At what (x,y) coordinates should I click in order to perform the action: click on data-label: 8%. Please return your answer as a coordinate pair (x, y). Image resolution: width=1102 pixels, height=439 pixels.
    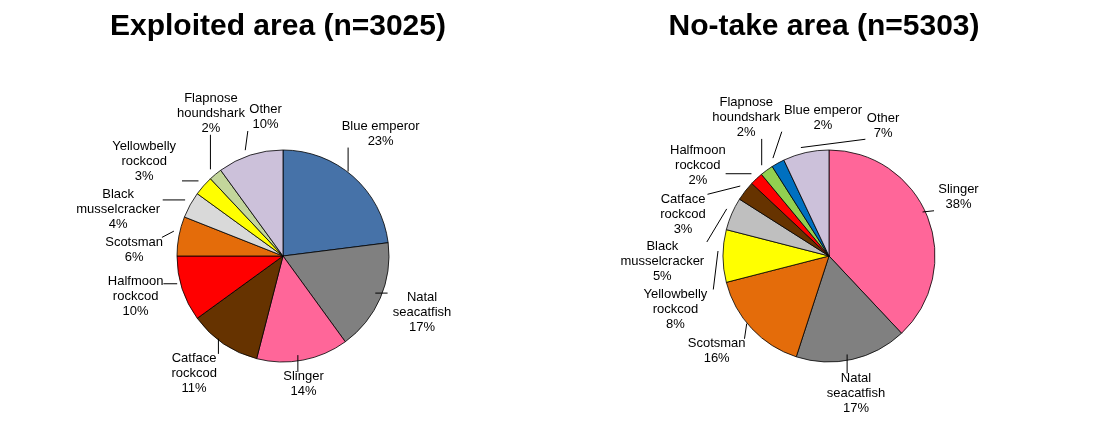
    Looking at the image, I should click on (676, 324).